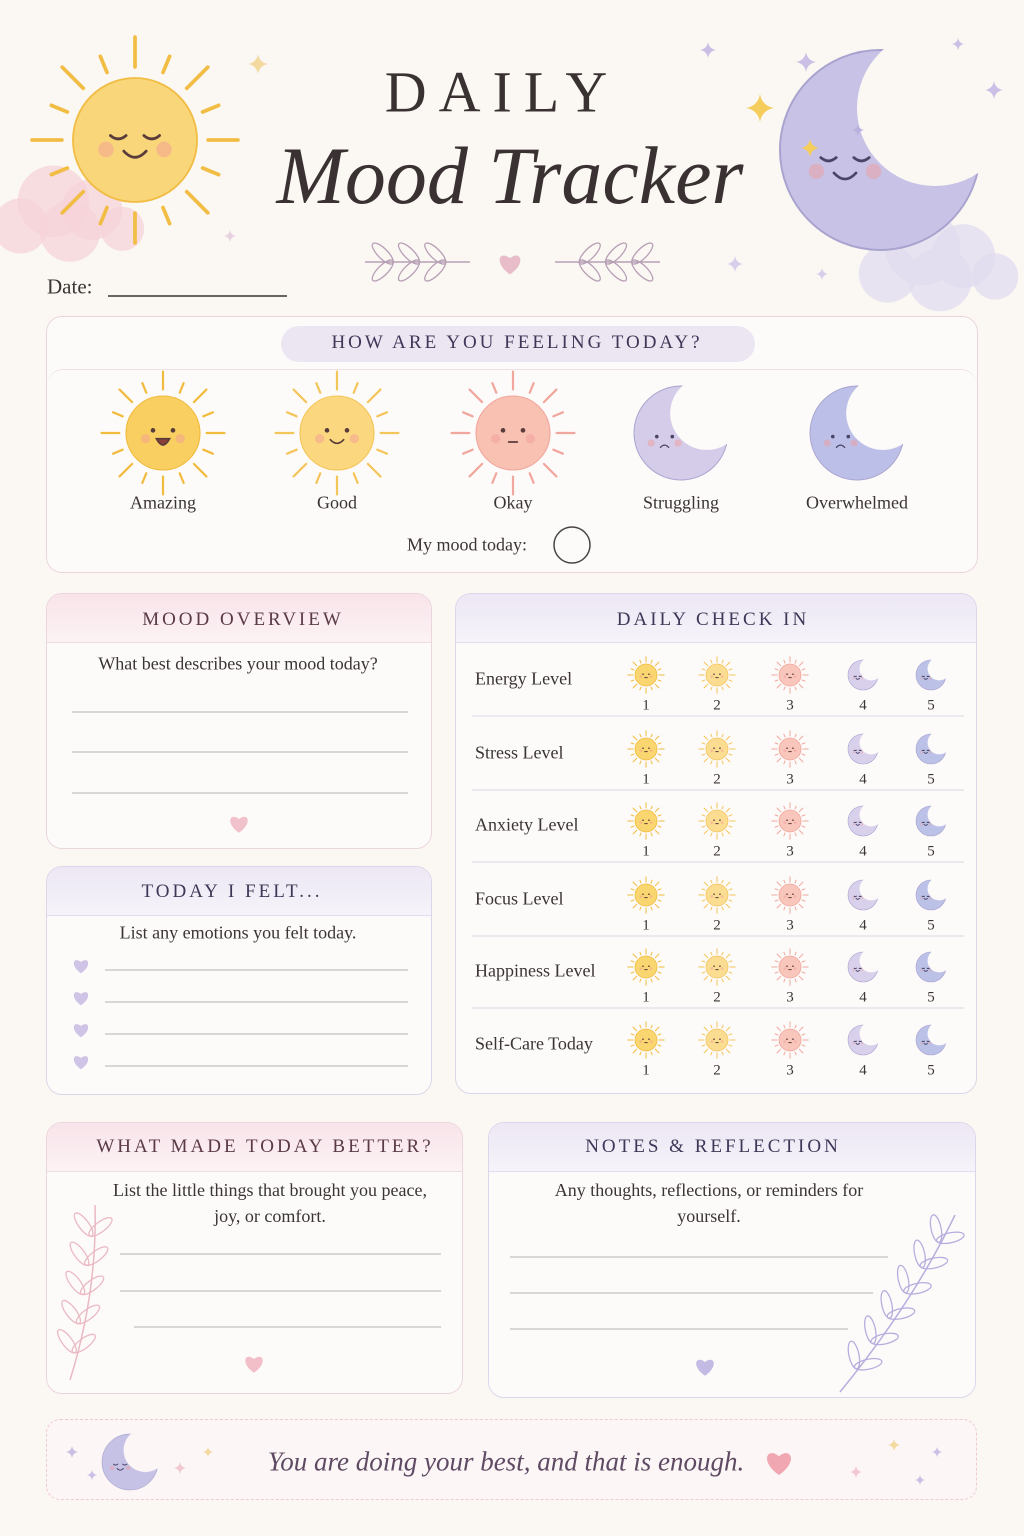 This screenshot has height=1536, width=1024. Describe the element at coordinates (717, 1070) in the screenshot. I see `scale-number: 2` at that location.